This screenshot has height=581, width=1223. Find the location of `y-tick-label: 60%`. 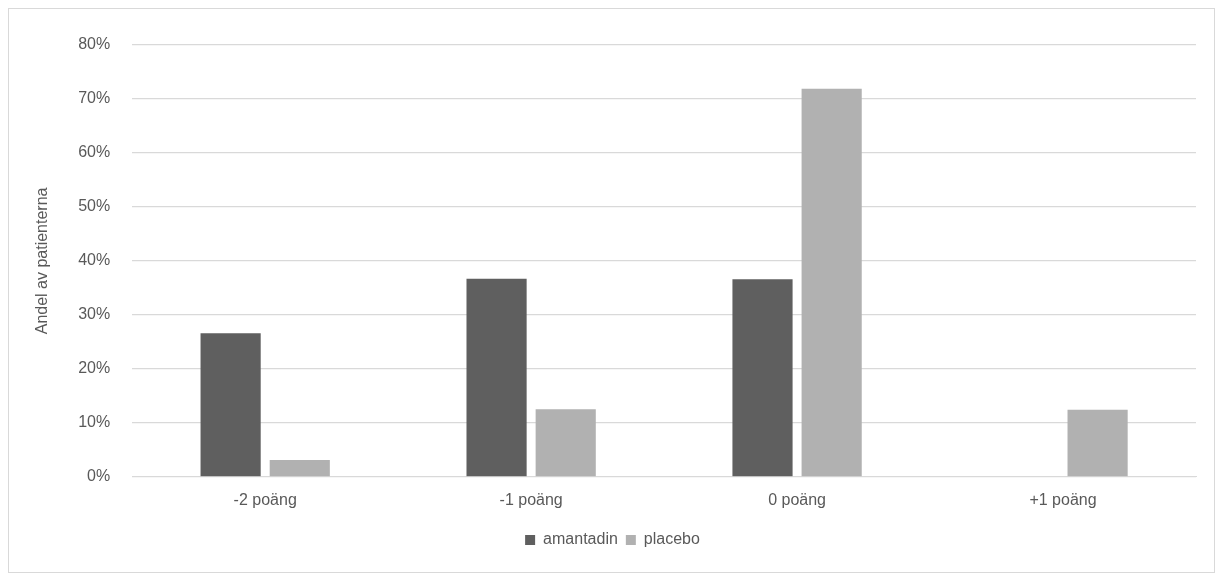

y-tick-label: 60% is located at coordinates (94, 152).